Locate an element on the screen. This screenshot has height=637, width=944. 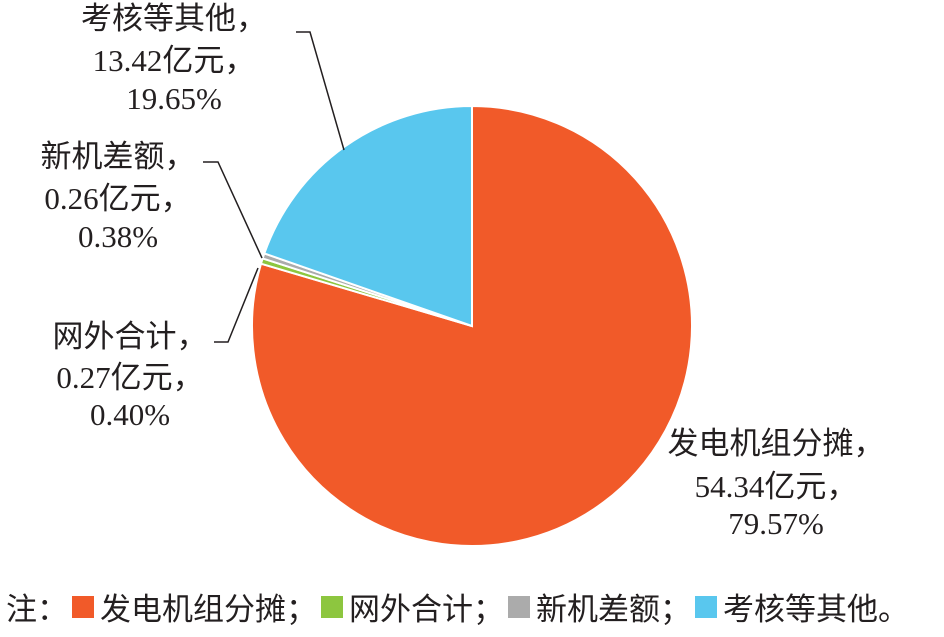
legend-label: 网外合计 is located at coordinates (411, 609).